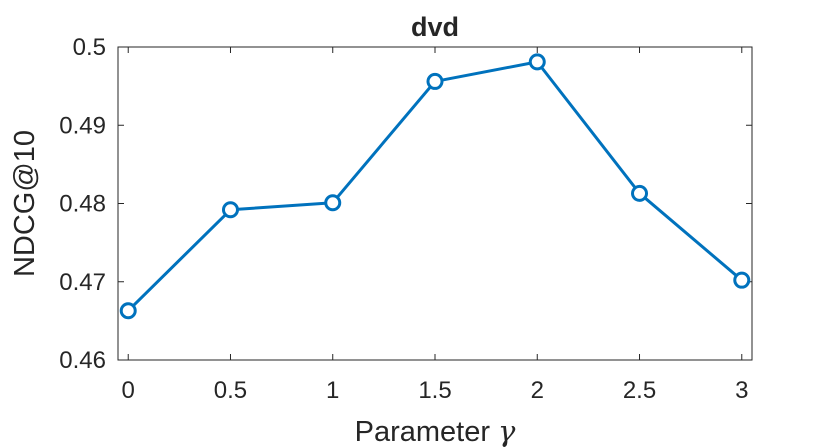 The height and width of the screenshot is (448, 830). What do you see at coordinates (230, 390) in the screenshot?
I see `x-tick-label: 0.5` at bounding box center [230, 390].